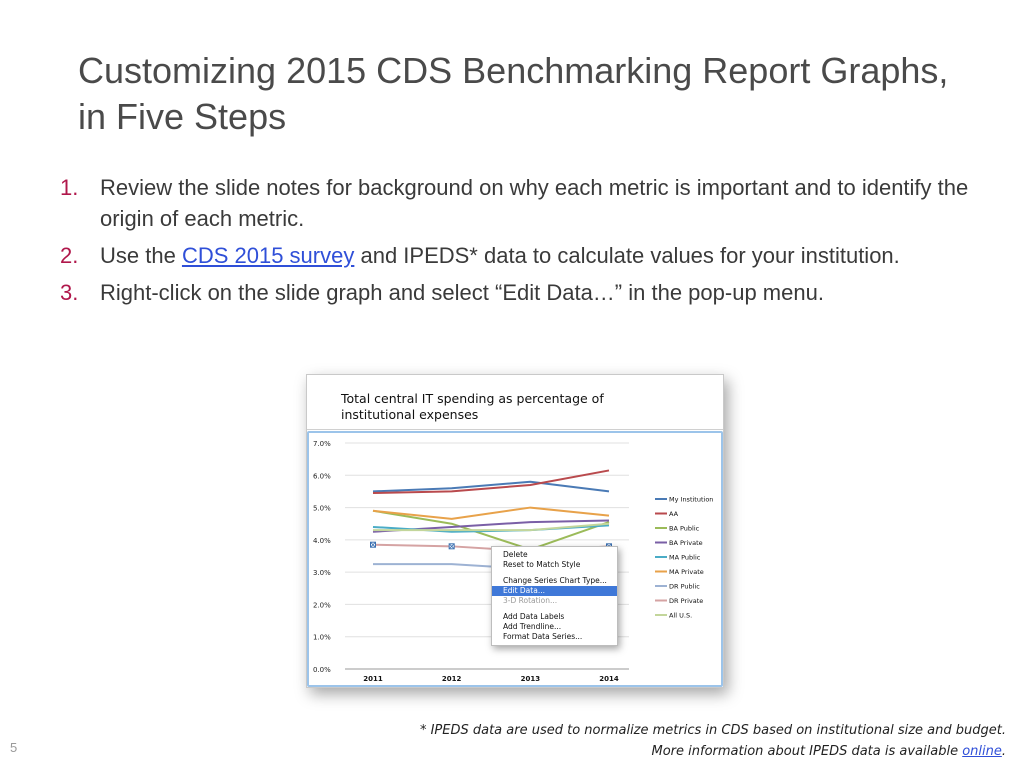 The image size is (1024, 768). I want to click on online-link: online, so click(982, 751).